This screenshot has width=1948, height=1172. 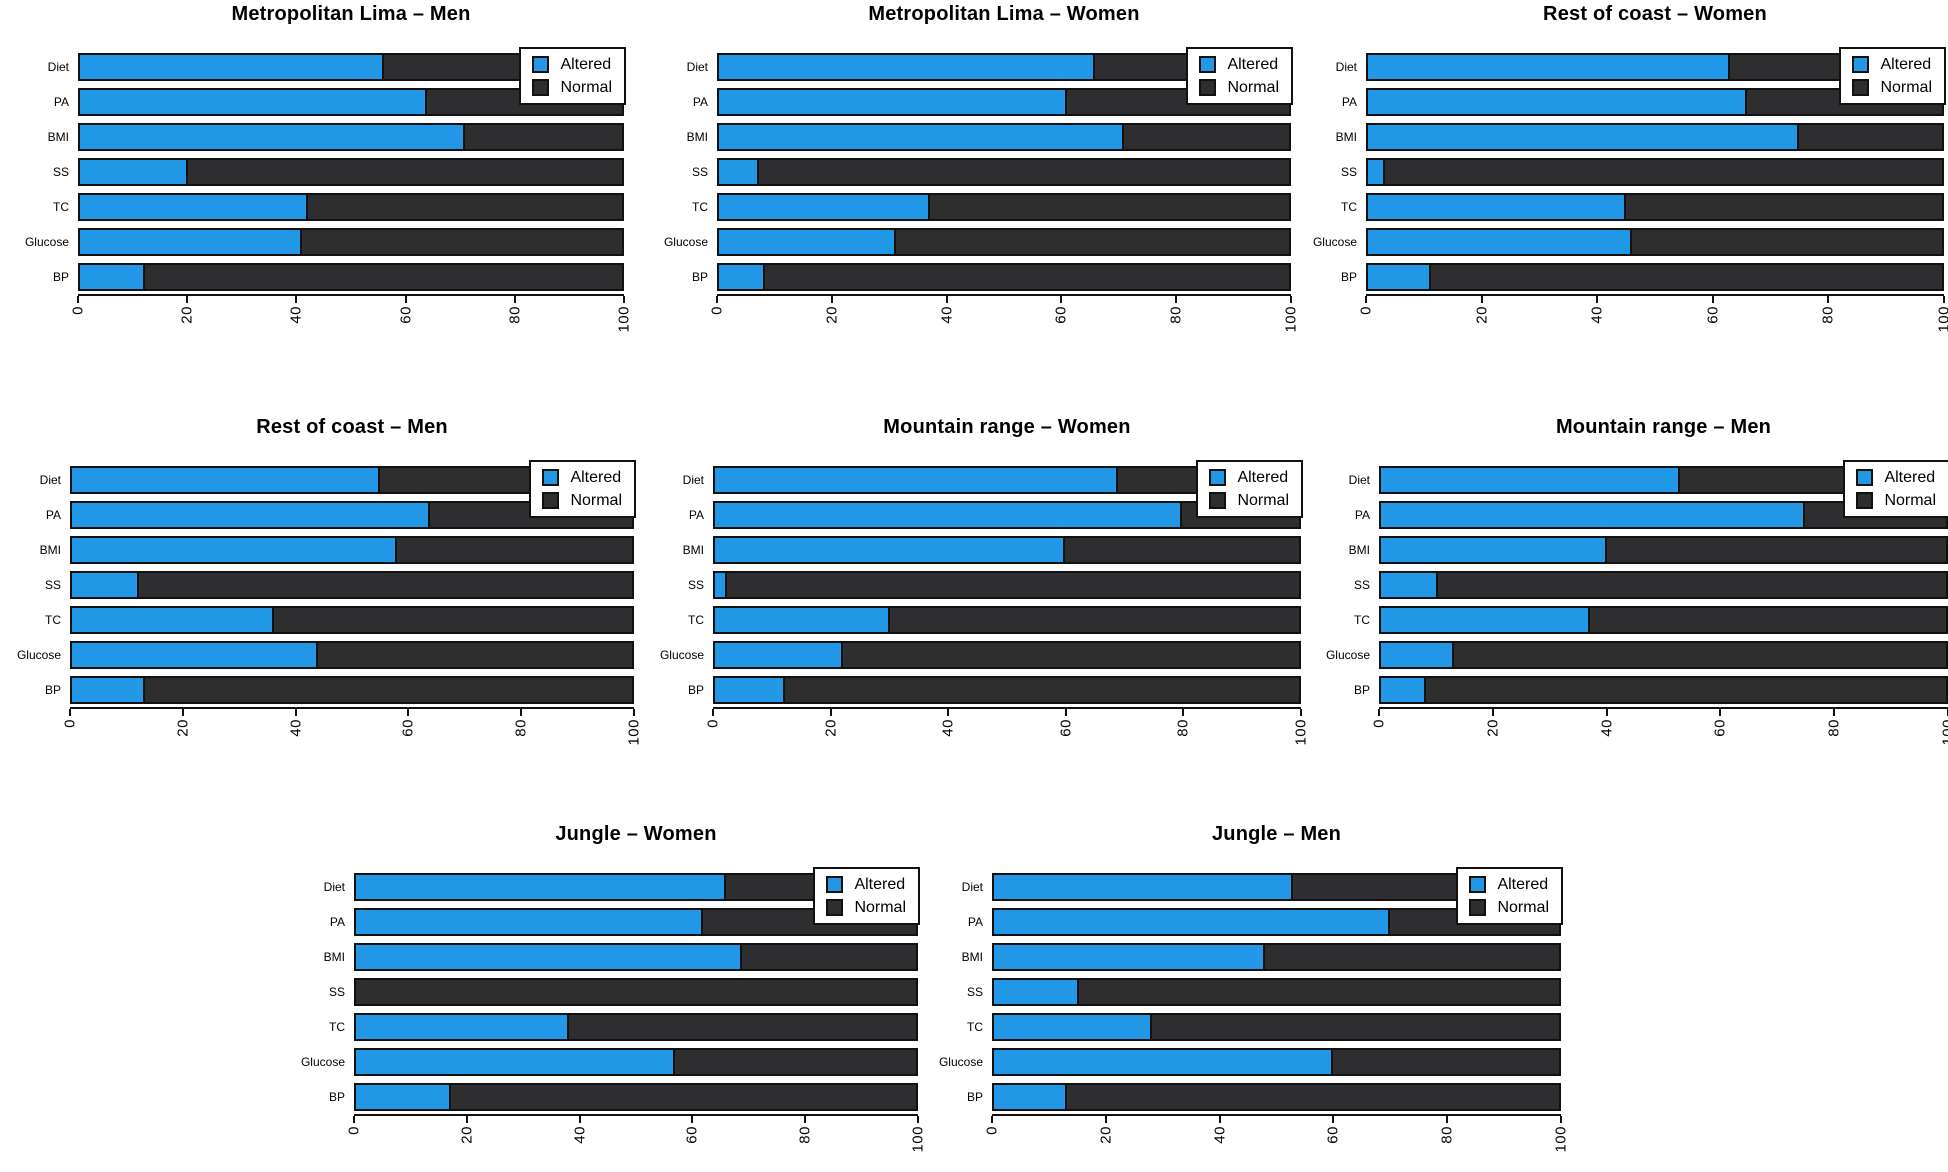 I want to click on x-axis-tick-label-text: 60, so click(x=405, y=315).